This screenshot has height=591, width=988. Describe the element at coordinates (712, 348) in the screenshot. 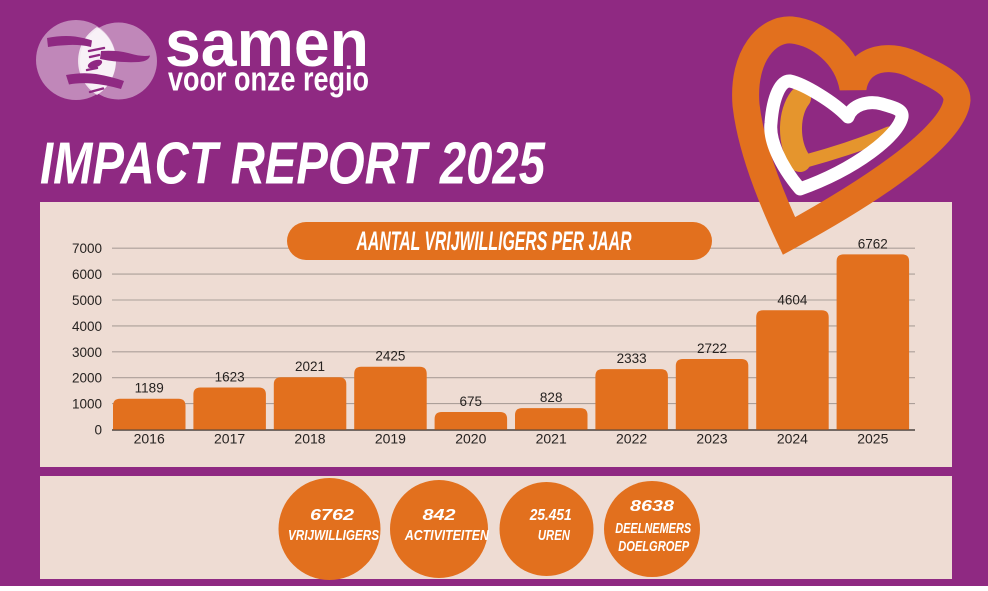

I see `svg-text: 2722` at that location.